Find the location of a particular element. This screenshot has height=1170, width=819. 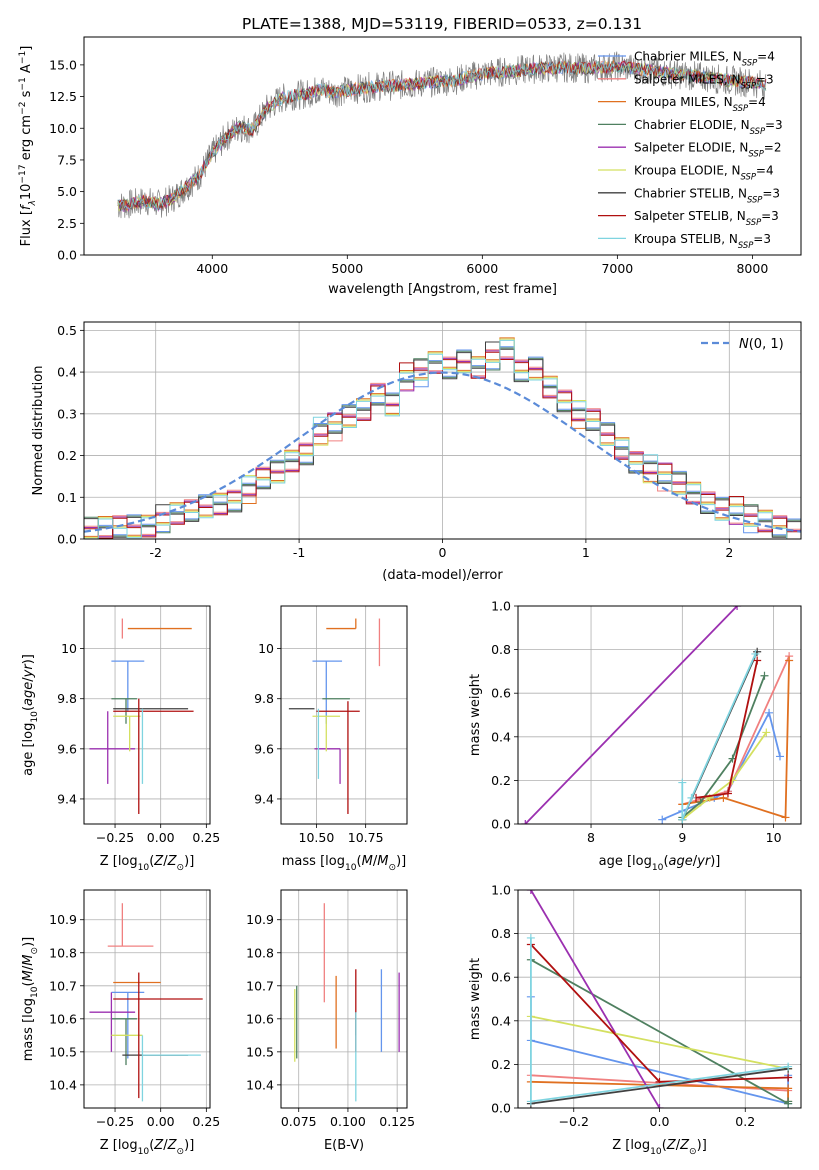

age-vs-metallicity-ytick-label: 9.4 is located at coordinates (67, 798).